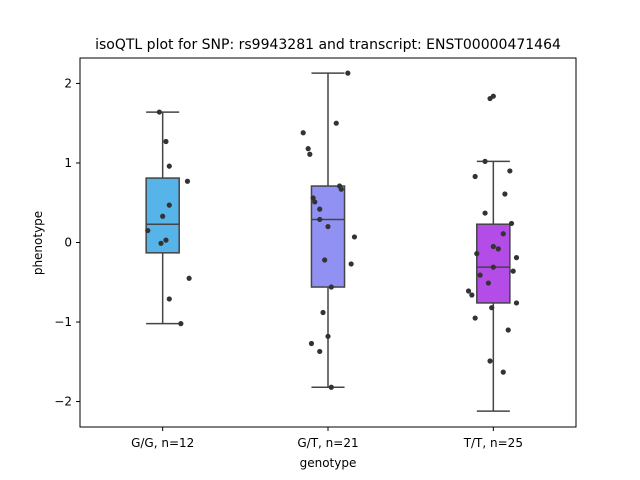  I want to click on box, so click(493, 263).